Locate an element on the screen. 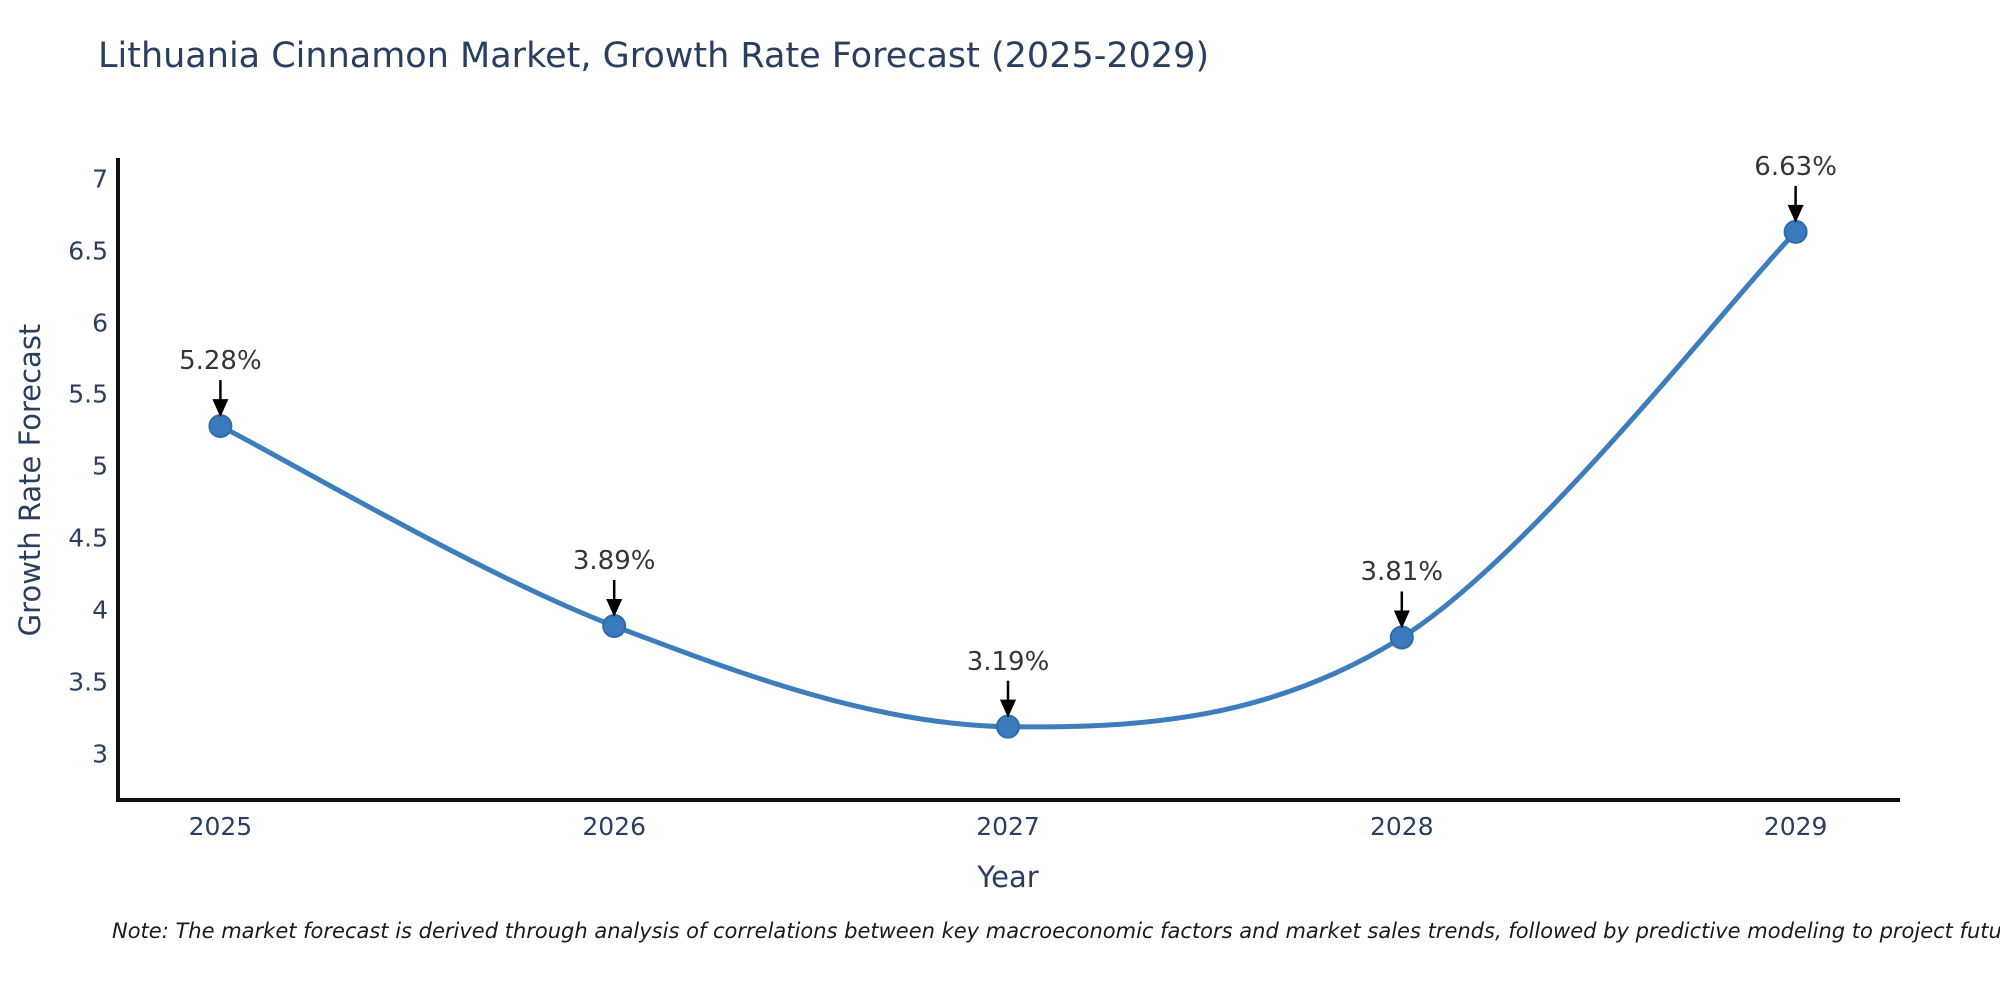 The width and height of the screenshot is (2000, 1000). x-tick-label: 2027 is located at coordinates (1008, 826).